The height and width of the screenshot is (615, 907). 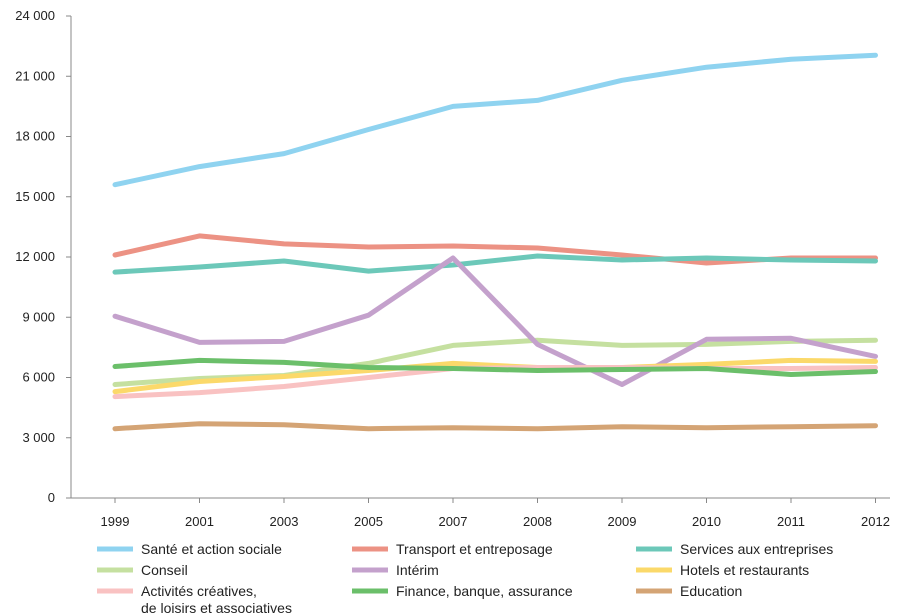 What do you see at coordinates (38, 316) in the screenshot?
I see `y-tick-label: 9 000` at bounding box center [38, 316].